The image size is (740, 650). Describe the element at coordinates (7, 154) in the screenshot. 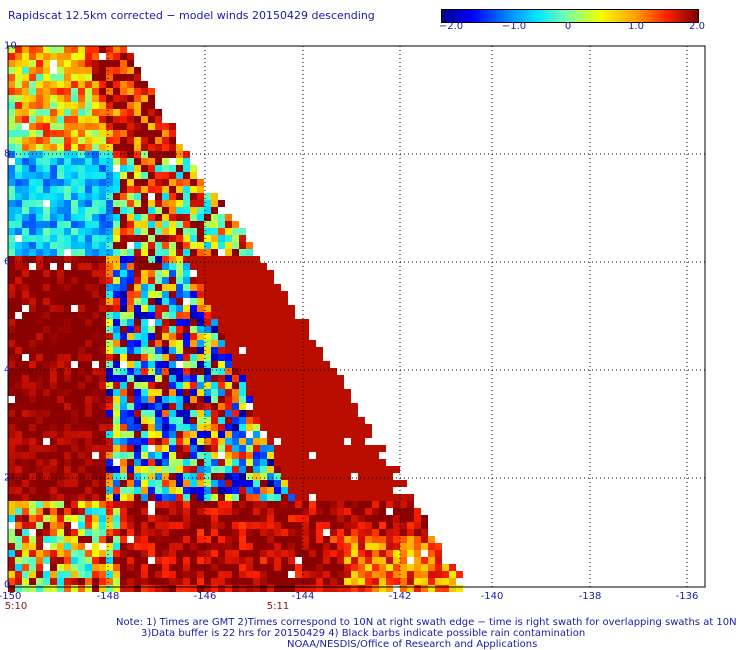

I see `lat-label: 8` at that location.